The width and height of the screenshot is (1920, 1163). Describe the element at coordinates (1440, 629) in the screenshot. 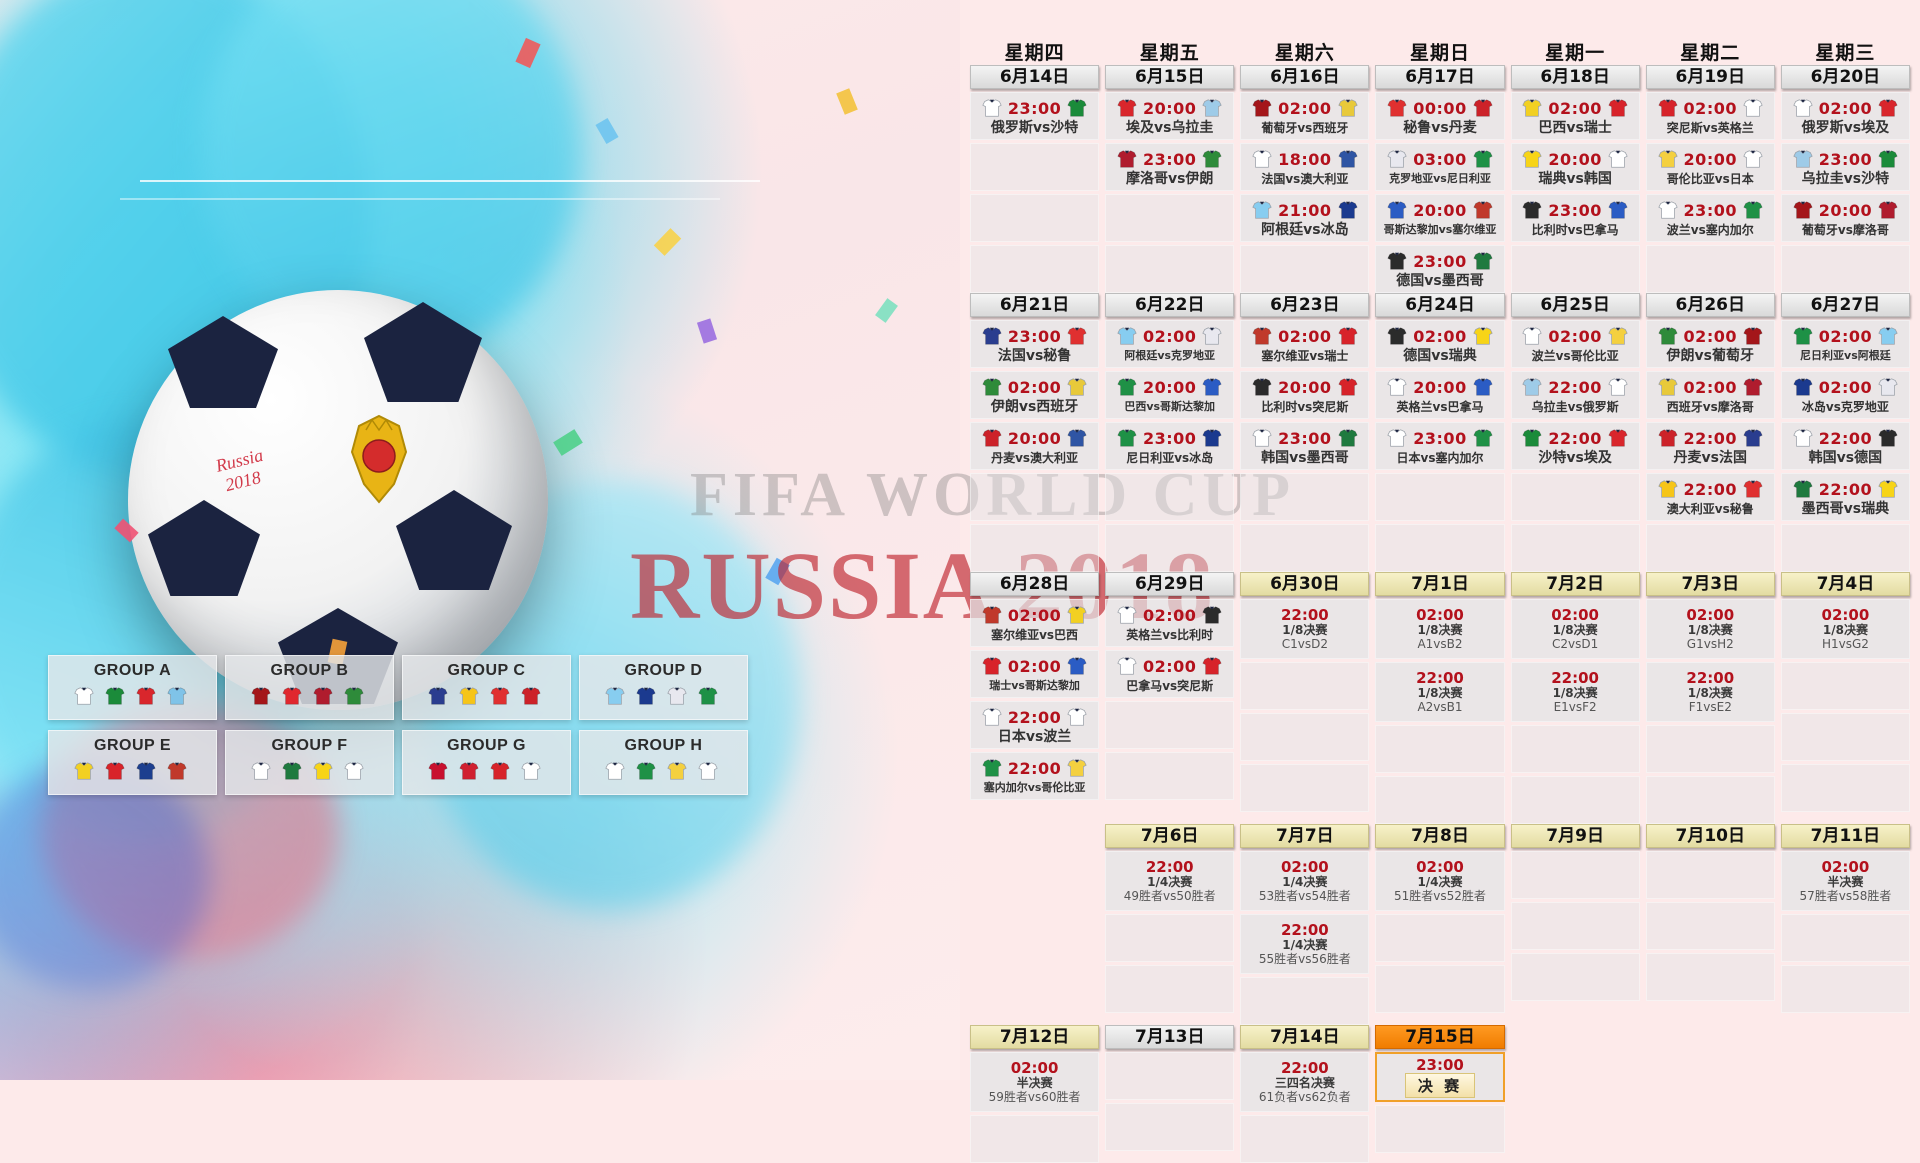

I see `knockout-match-cell: 02:00 1/8决赛 A1vsB2` at that location.